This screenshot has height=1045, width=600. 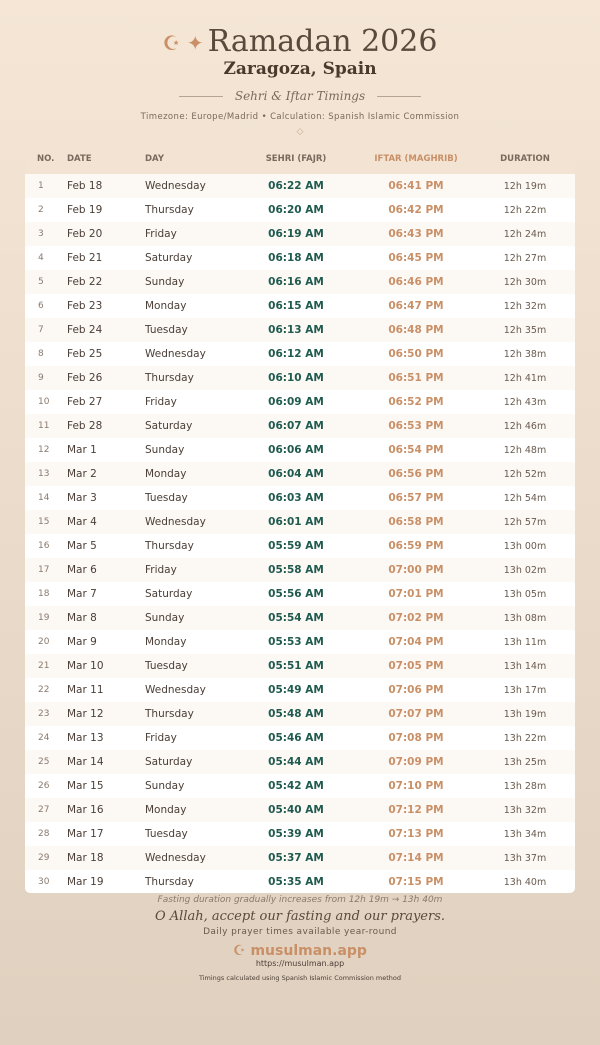 What do you see at coordinates (200, 96) in the screenshot?
I see `divider` at bounding box center [200, 96].